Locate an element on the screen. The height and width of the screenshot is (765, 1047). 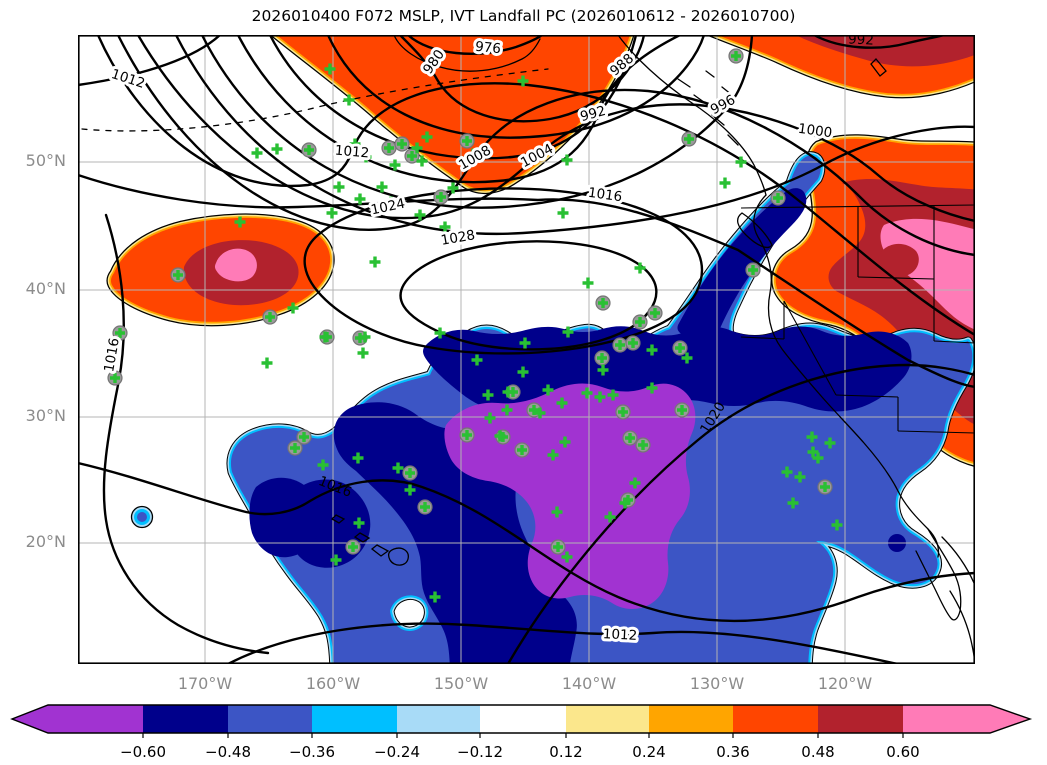
y-tick-label: 20°N is located at coordinates (45, 541).